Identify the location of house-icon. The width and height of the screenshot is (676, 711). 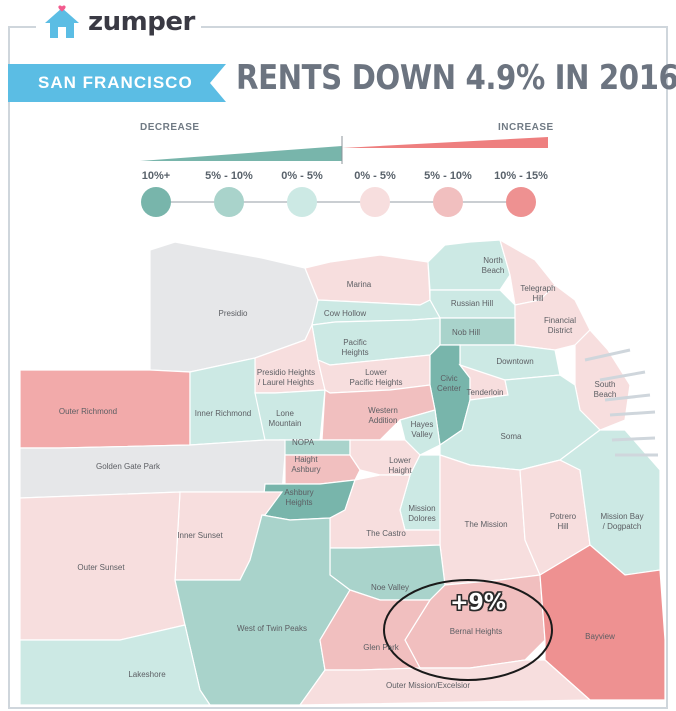
(62, 21).